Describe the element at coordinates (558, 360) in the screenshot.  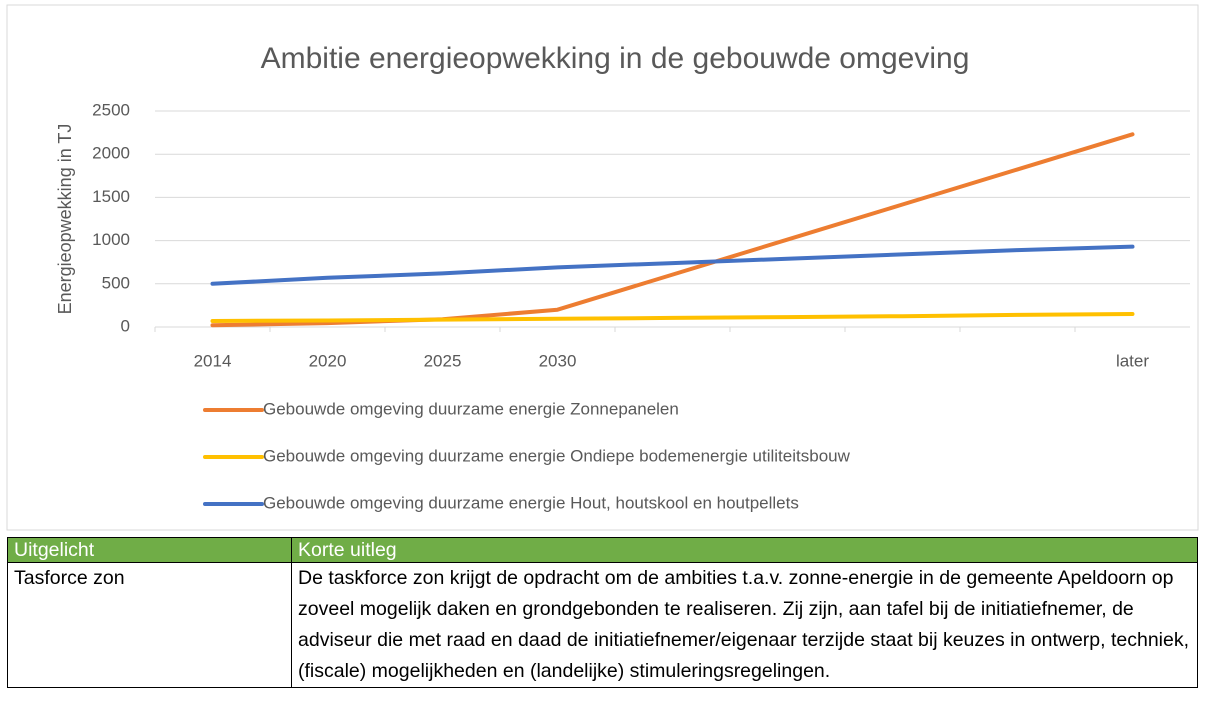
I see `x-tick-label: 2030` at that location.